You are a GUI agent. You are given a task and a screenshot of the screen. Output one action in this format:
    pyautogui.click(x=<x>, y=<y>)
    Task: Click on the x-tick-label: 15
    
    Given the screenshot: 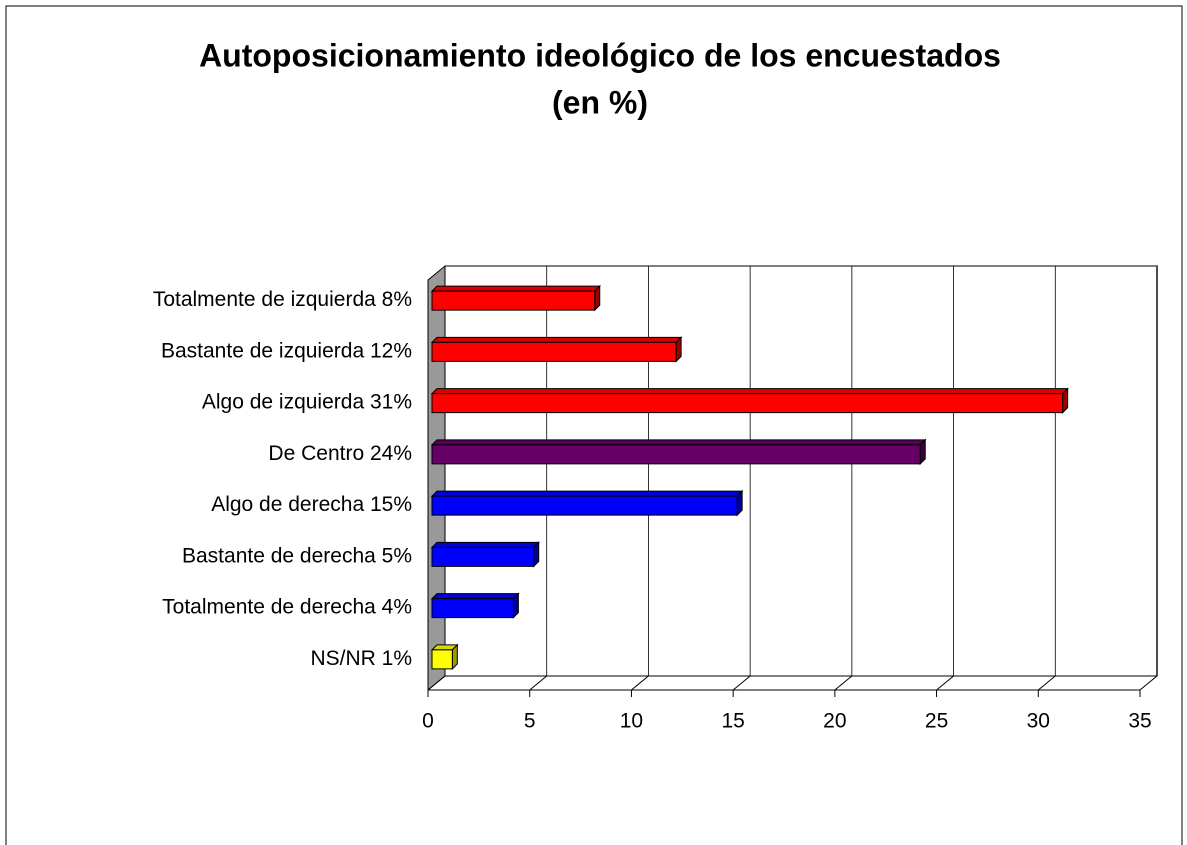 What is the action you would take?
    pyautogui.click(x=732, y=721)
    